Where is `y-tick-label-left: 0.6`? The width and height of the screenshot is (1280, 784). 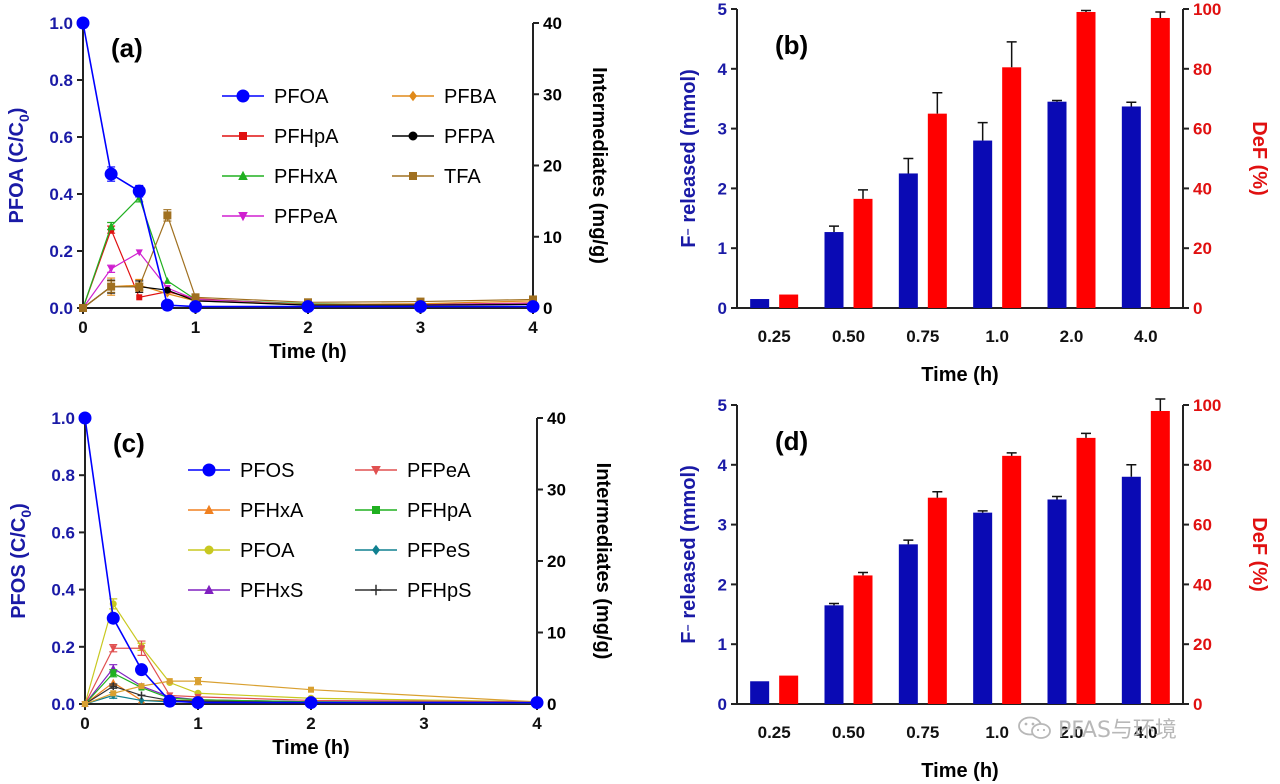
y-tick-label-left: 0.6 is located at coordinates (63, 532).